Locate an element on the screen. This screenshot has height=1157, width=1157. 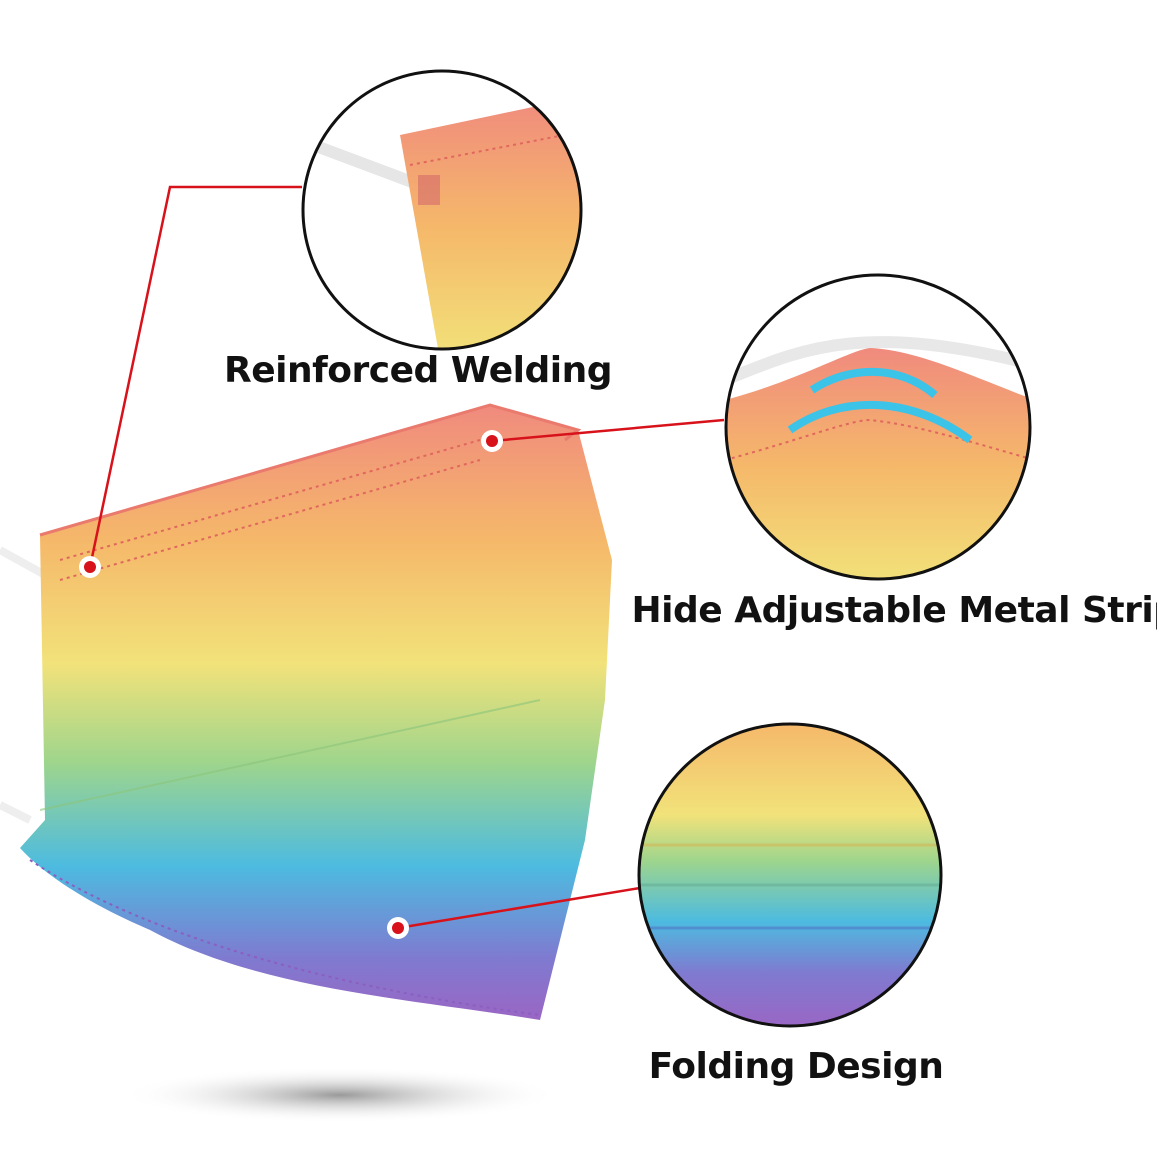
label-reinforced-welding: Reinforced Welding is located at coordinates (418, 370).